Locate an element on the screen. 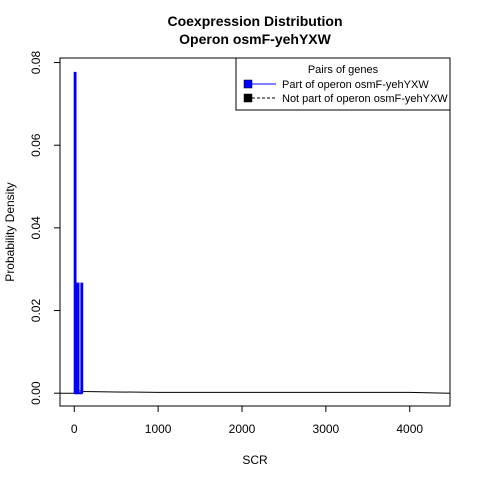 The width and height of the screenshot is (480, 480). x-tick-label: 3000 is located at coordinates (326, 429).